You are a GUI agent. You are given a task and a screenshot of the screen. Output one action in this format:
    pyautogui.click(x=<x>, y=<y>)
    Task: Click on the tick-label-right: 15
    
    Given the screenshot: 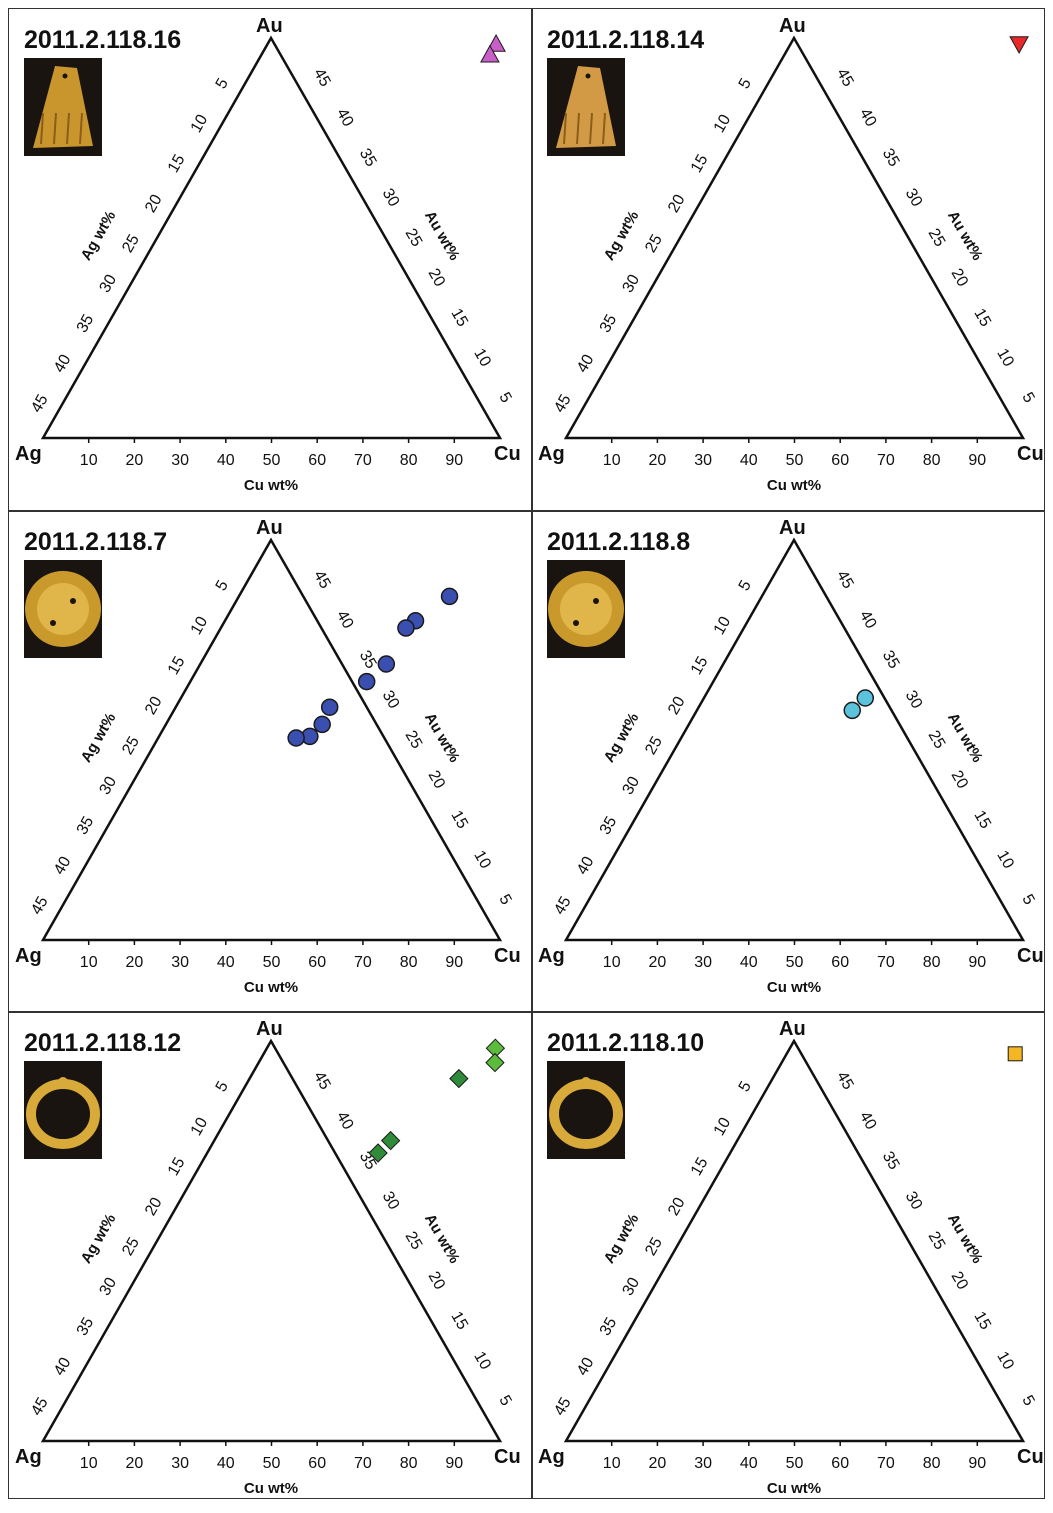 What is the action you would take?
    pyautogui.click(x=459, y=318)
    